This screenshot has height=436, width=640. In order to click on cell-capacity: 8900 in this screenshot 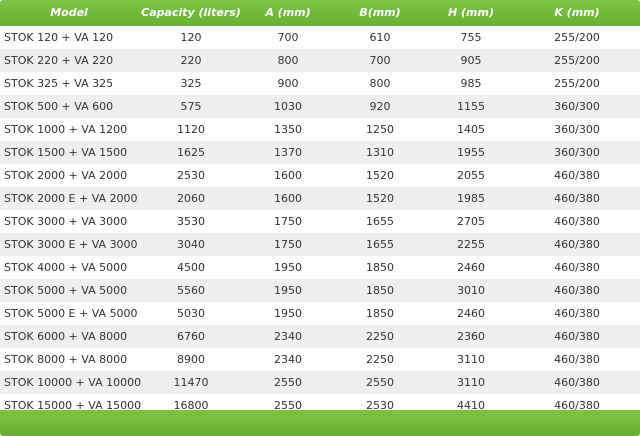, I will do `click(191, 359)`.